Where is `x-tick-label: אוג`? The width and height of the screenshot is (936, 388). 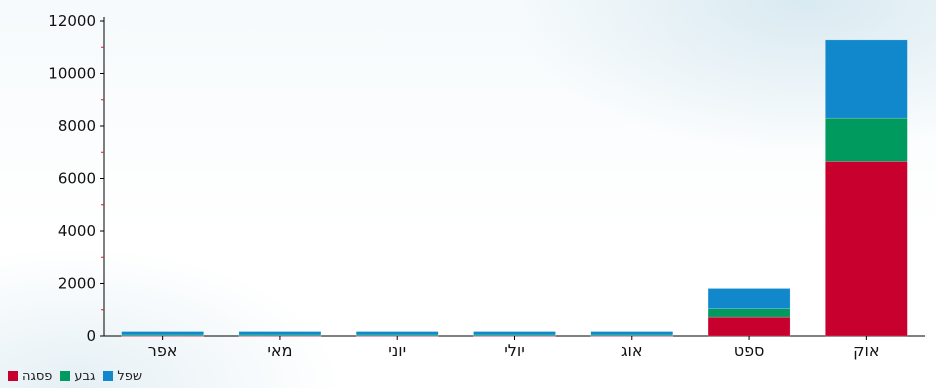
x-tick-label: אוג is located at coordinates (632, 350).